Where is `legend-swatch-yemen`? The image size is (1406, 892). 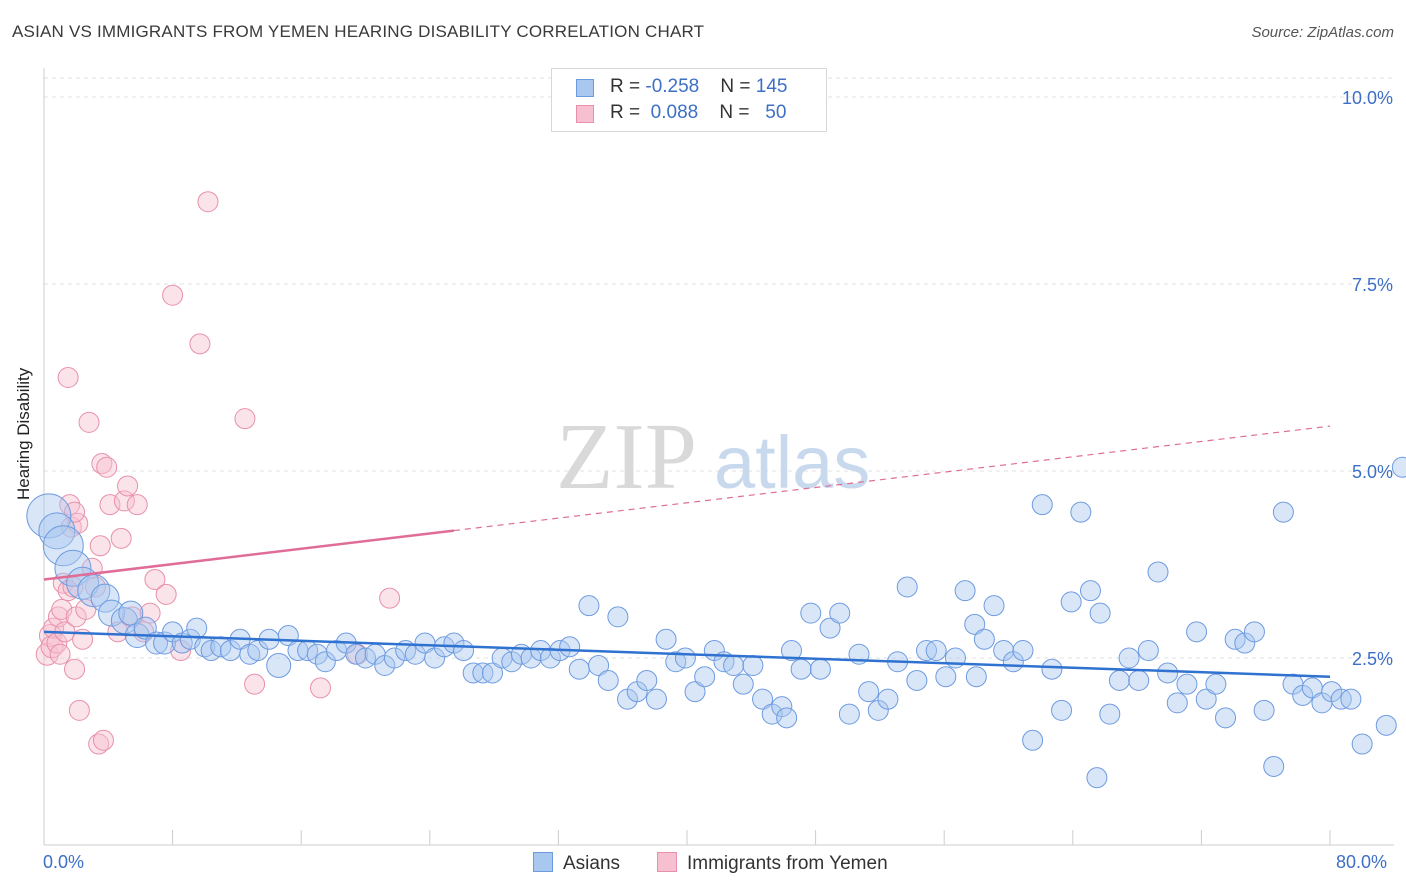
legend-swatch-yemen is located at coordinates (585, 114).